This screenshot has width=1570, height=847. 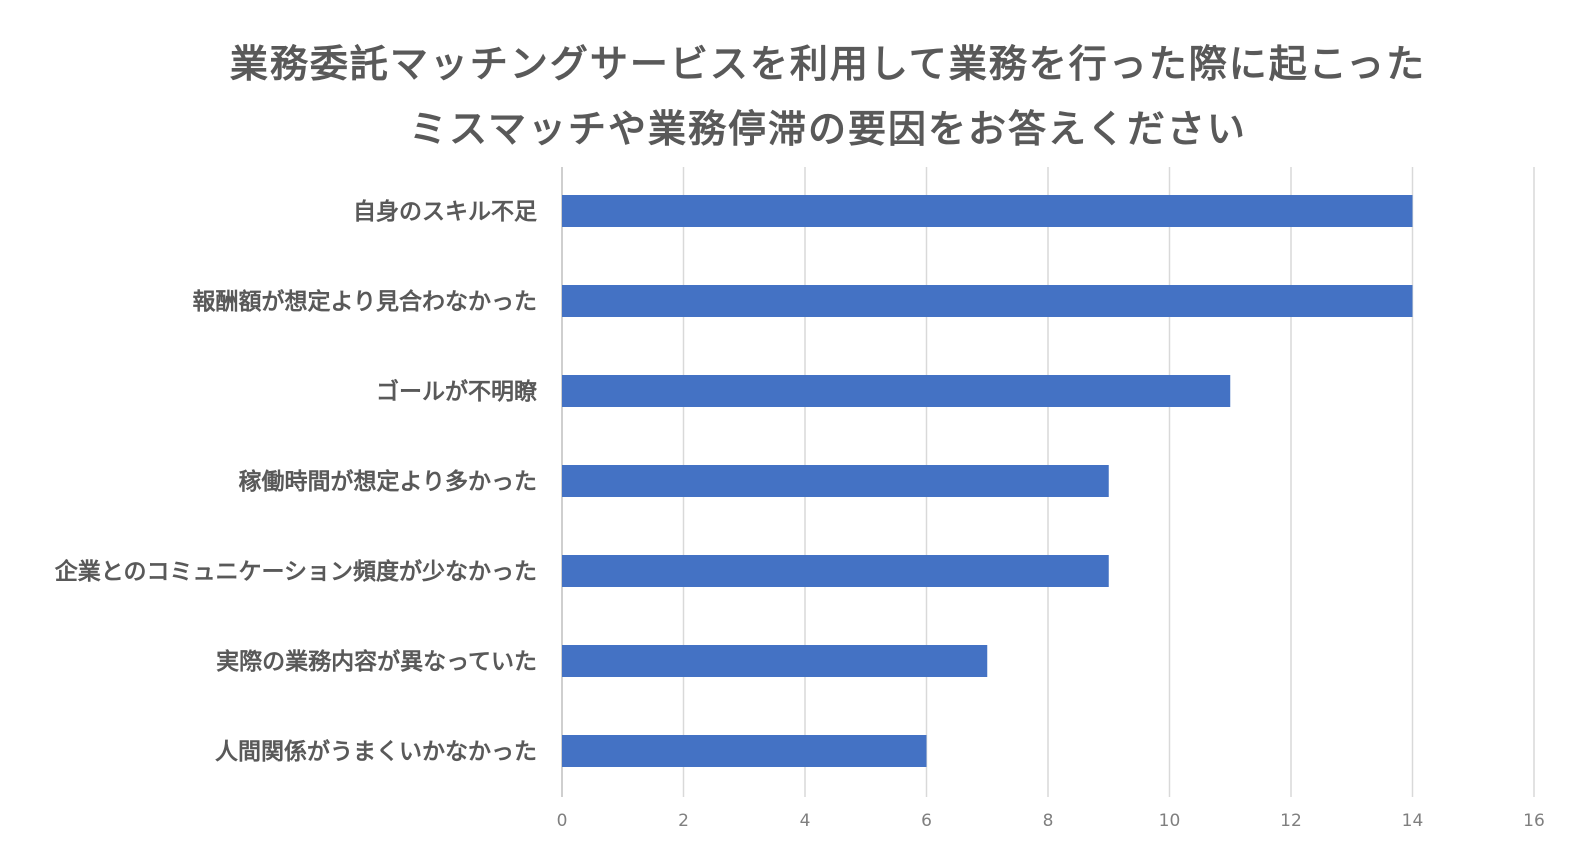 What do you see at coordinates (1048, 821) in the screenshot?
I see `x-tick-label: 8` at bounding box center [1048, 821].